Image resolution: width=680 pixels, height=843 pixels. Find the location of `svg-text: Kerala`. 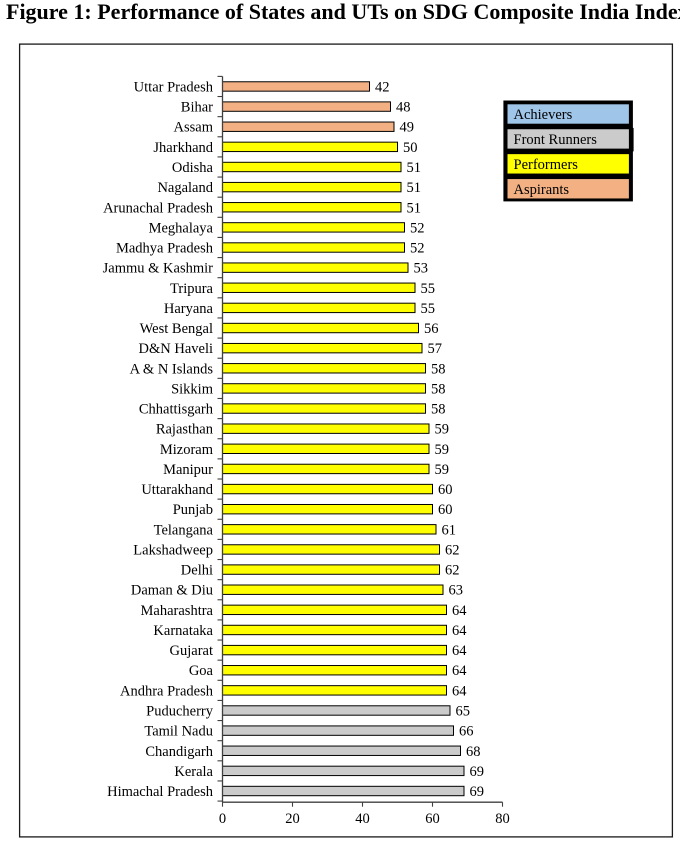

svg-text: Kerala is located at coordinates (193, 772).